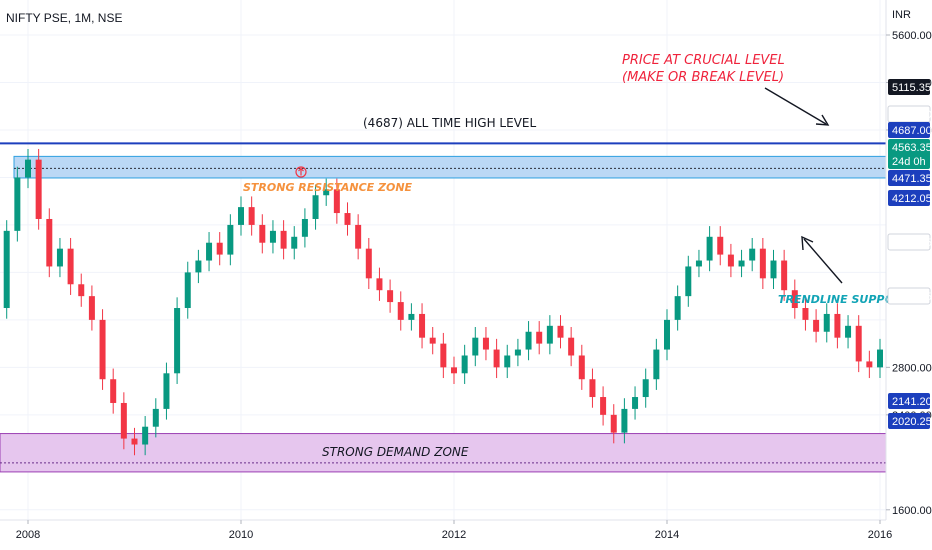  What do you see at coordinates (450, 167) in the screenshot?
I see `resistance-zone` at bounding box center [450, 167].